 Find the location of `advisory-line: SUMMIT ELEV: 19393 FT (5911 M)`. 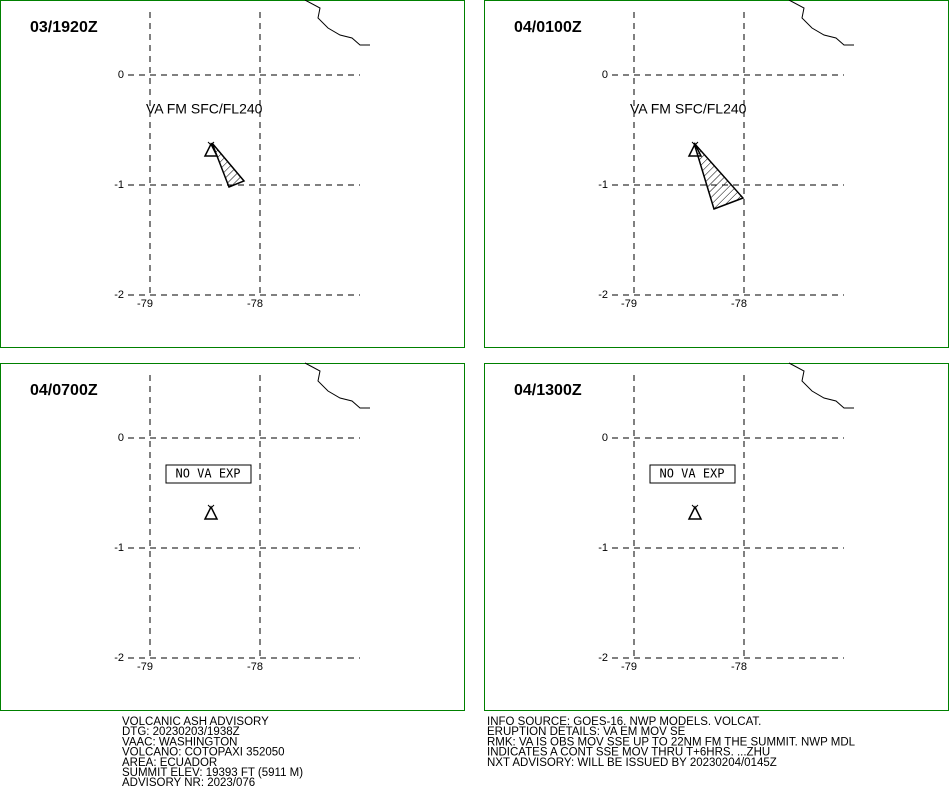

advisory-line: SUMMIT ELEV: 19393 FT (5911 M) is located at coordinates (212, 773).